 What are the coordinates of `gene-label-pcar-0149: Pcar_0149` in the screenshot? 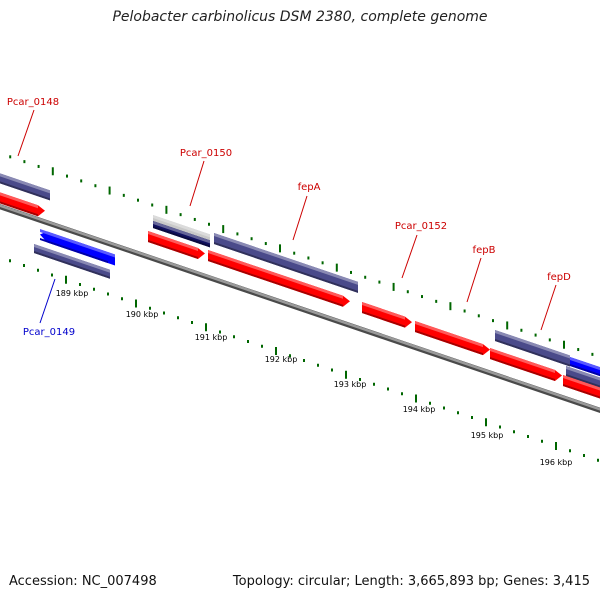 It's located at (49, 332).